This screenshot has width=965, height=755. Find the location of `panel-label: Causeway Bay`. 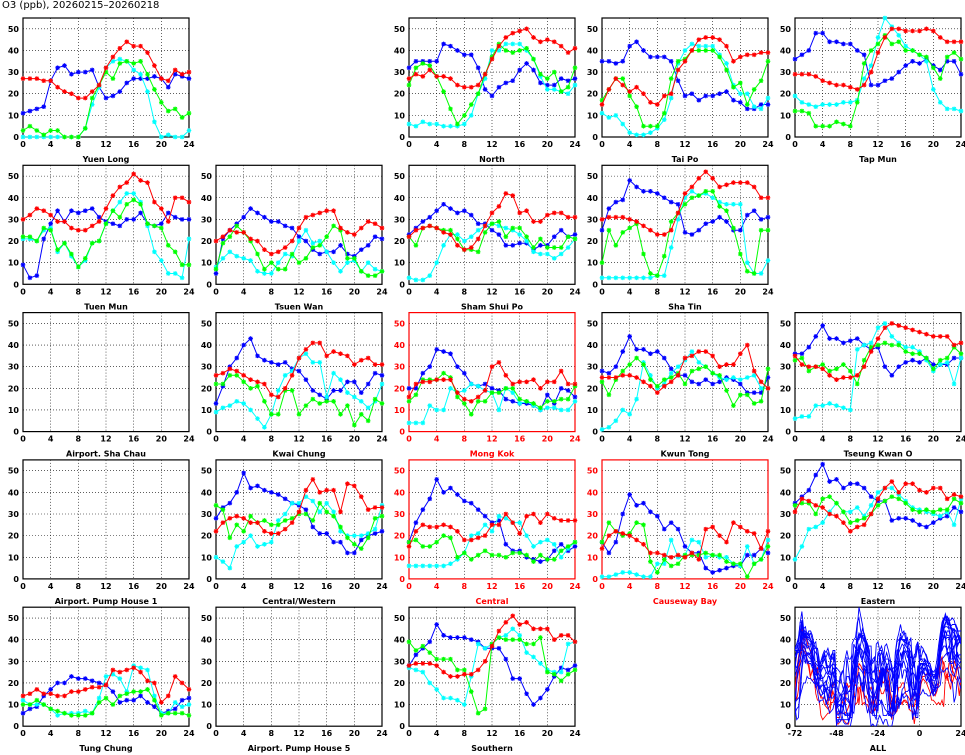

panel-label: Causeway Bay is located at coordinates (685, 601).